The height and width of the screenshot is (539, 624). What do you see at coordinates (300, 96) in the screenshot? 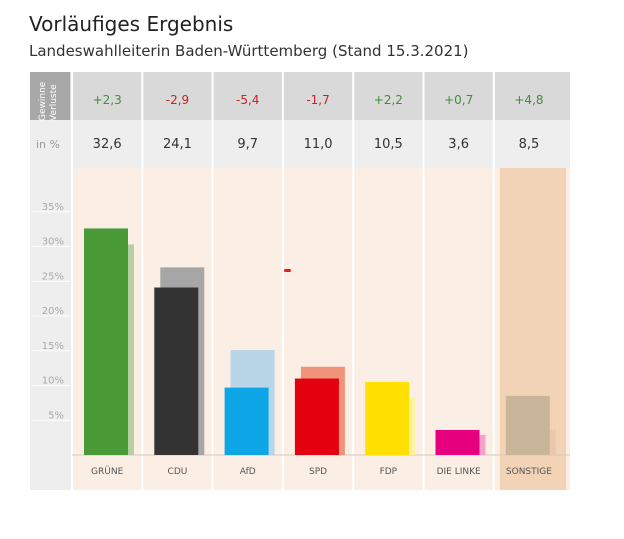
I see `change-row-background` at bounding box center [300, 96].